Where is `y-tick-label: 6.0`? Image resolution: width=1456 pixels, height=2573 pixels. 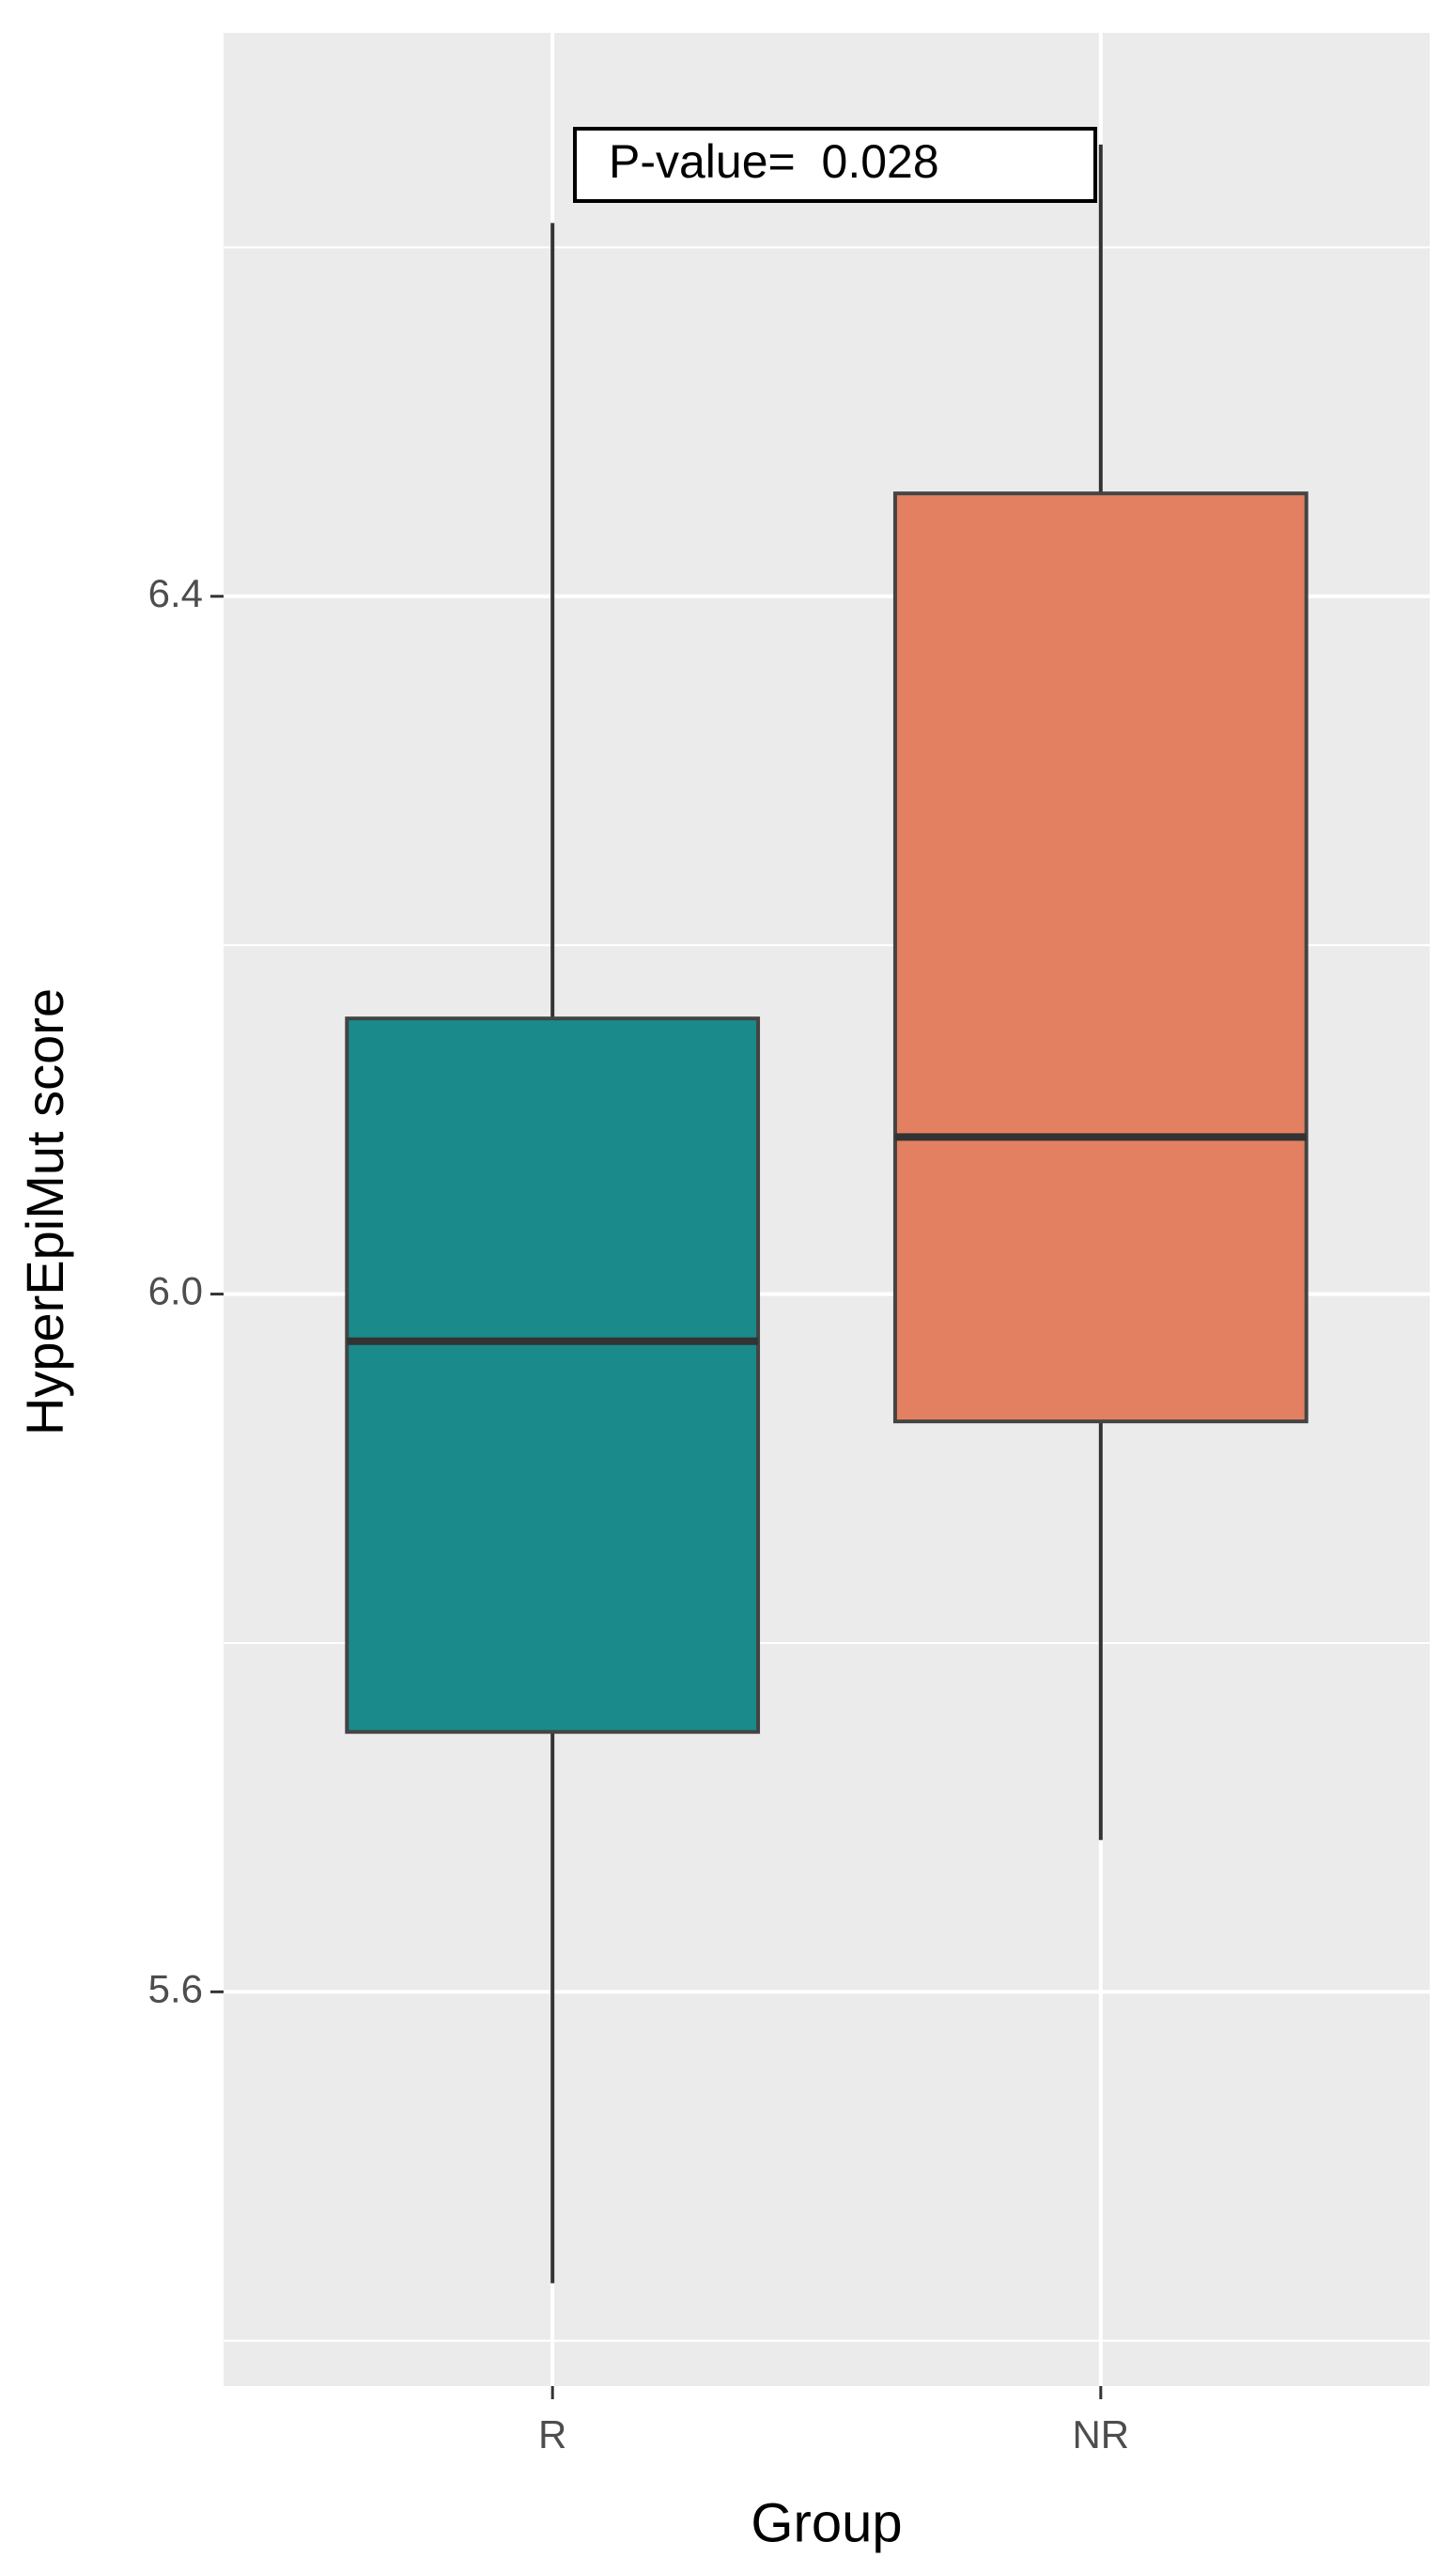
y-tick-label: 6.0 is located at coordinates (175, 1291).